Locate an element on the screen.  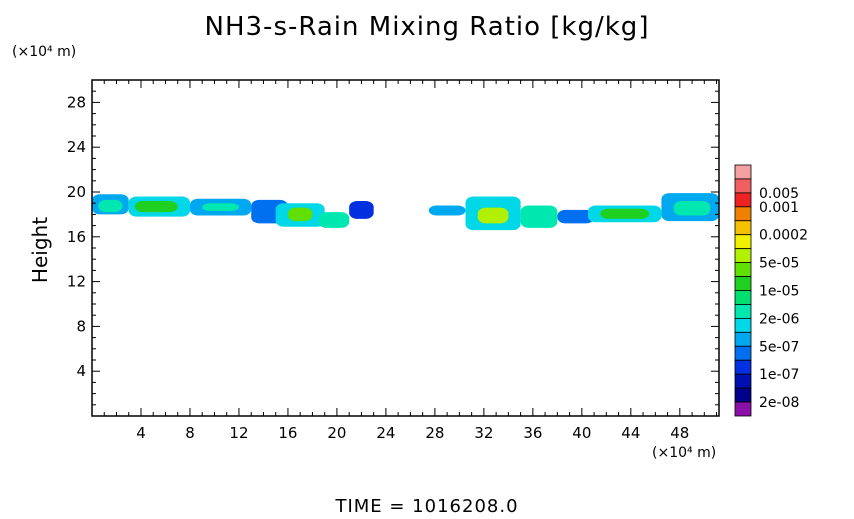
x-tick-label: 44 is located at coordinates (630, 433).